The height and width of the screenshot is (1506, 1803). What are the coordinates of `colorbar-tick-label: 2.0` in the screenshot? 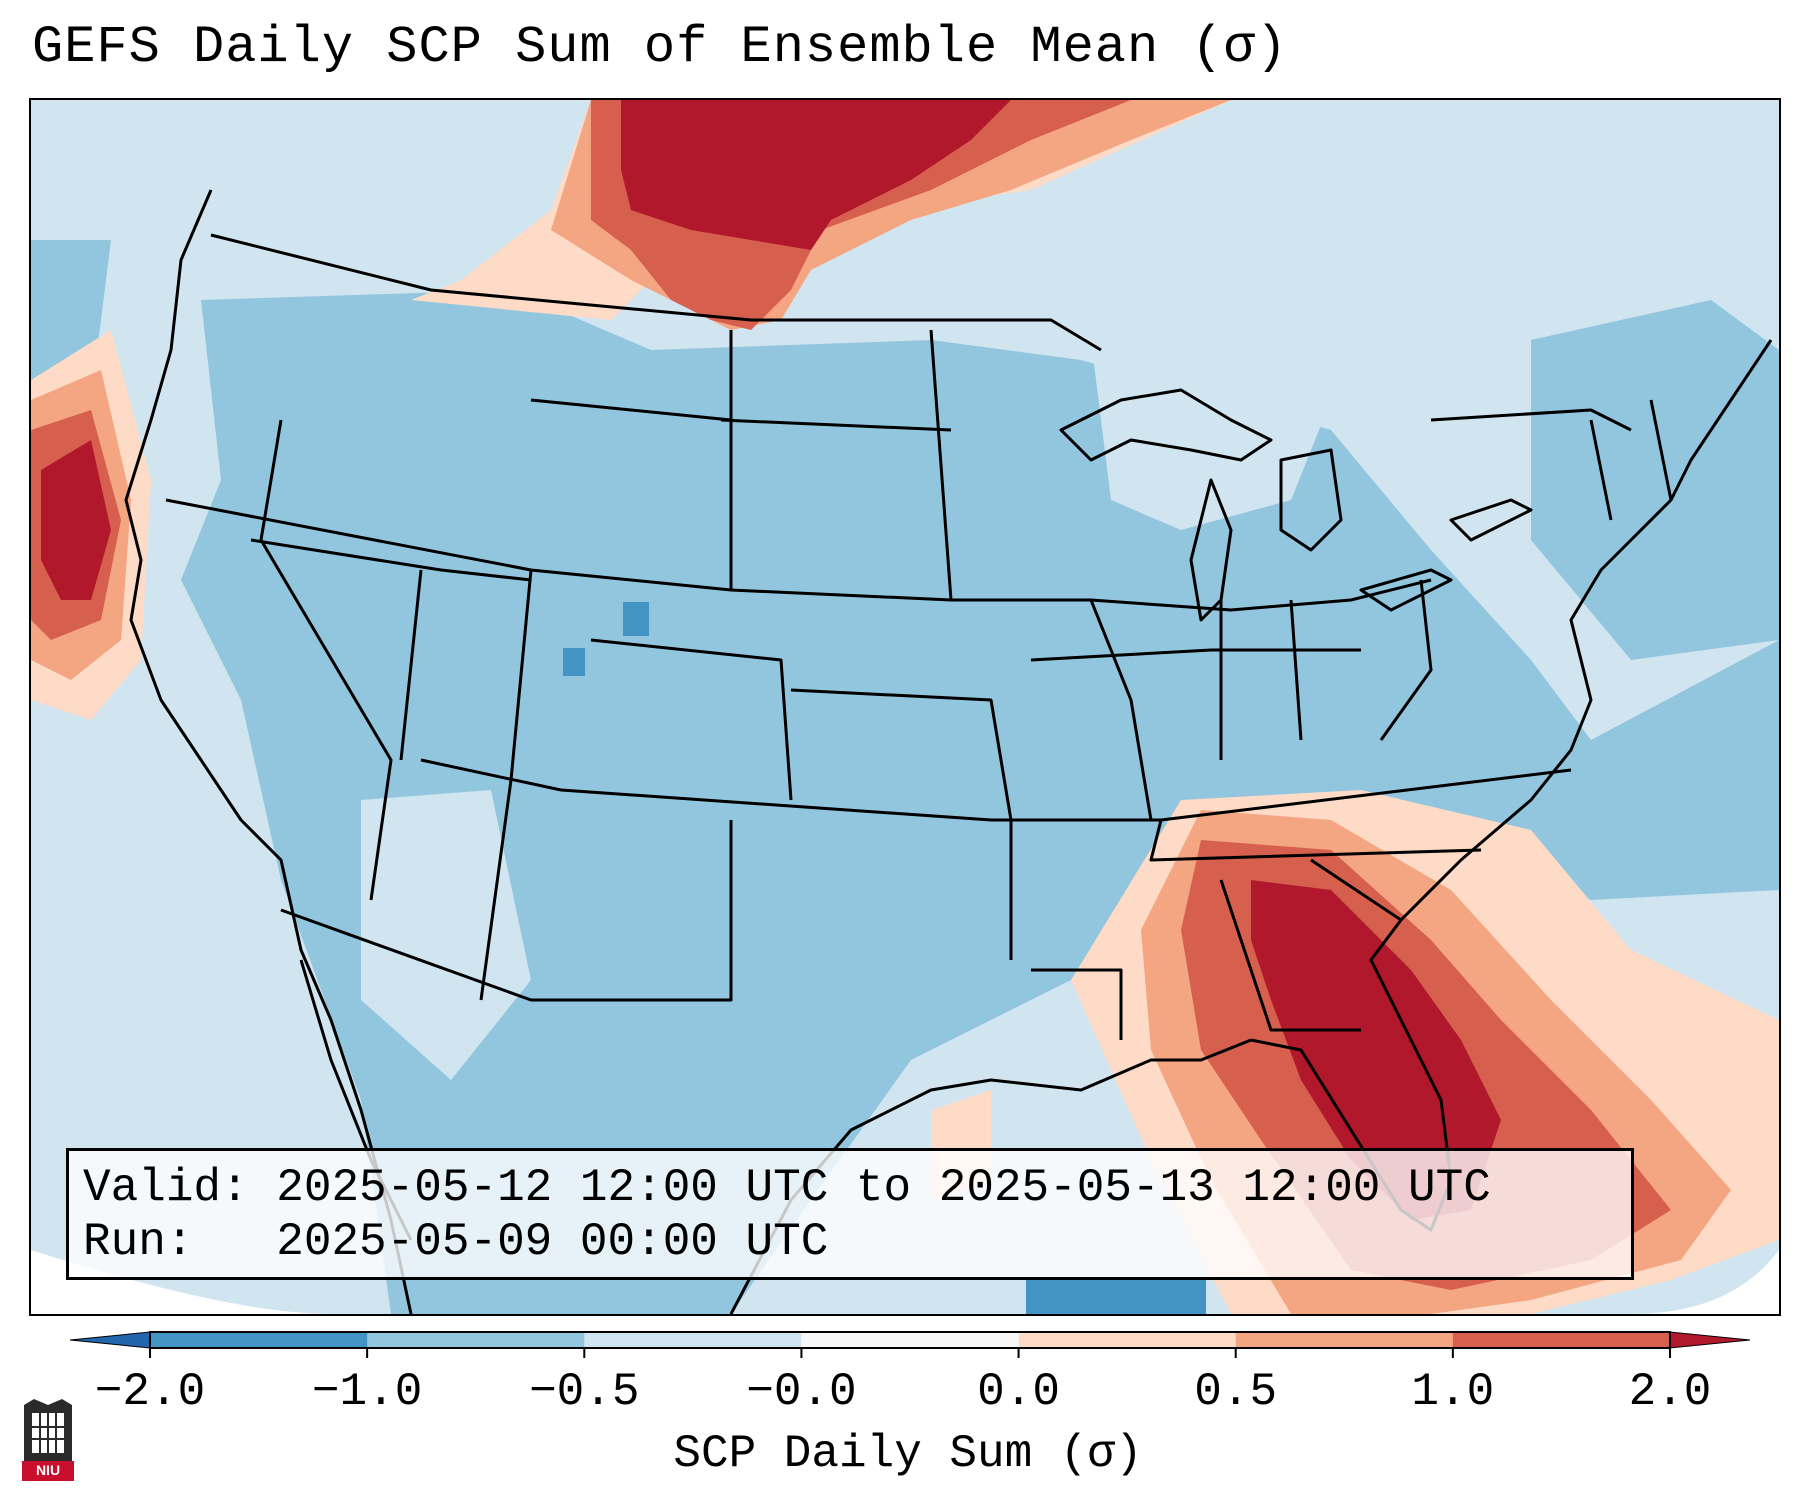 It's located at (1670, 1392).